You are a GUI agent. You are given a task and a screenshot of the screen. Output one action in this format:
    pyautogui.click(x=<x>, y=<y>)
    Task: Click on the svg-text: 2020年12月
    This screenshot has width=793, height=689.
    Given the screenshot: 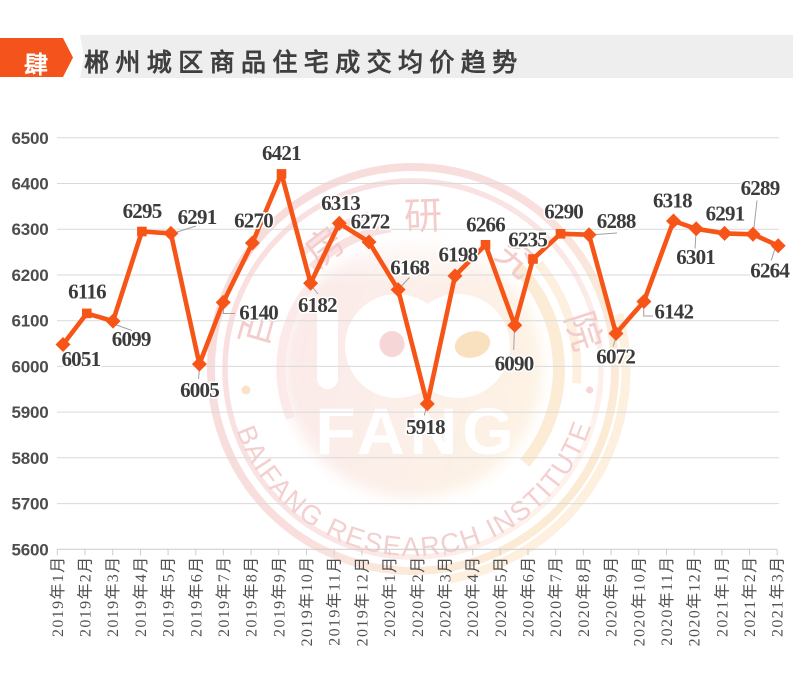 What is the action you would take?
    pyautogui.click(x=695, y=601)
    